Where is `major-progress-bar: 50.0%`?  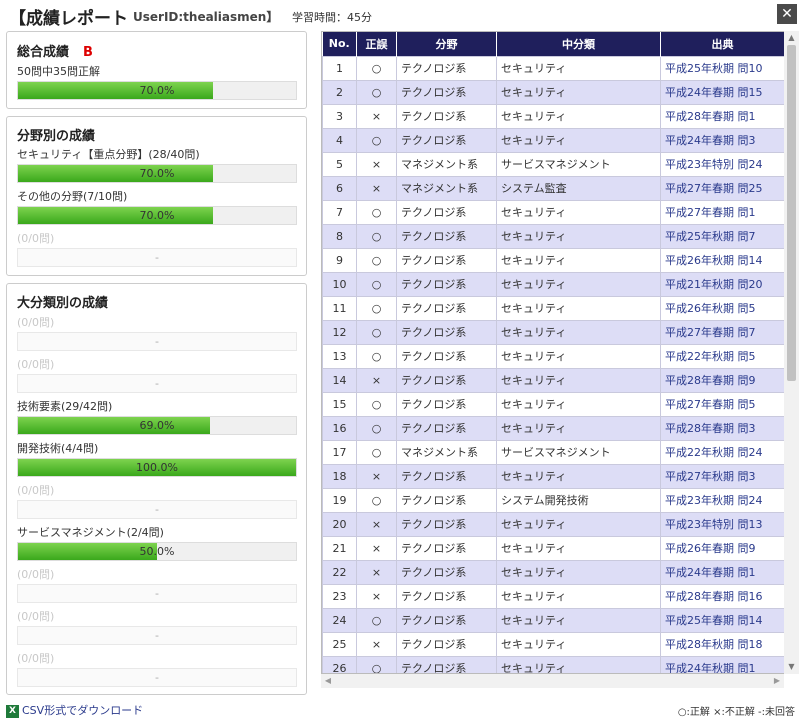 major-progress-bar: 50.0% is located at coordinates (157, 551).